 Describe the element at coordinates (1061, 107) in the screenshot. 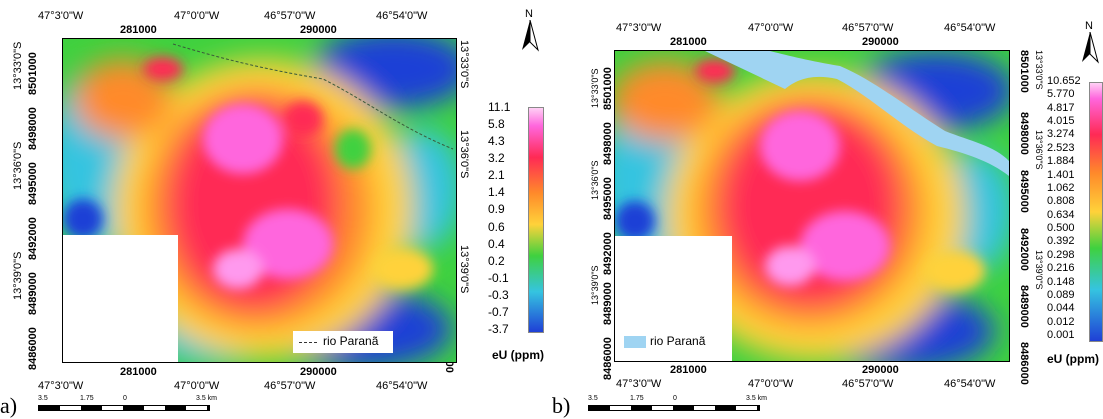

I see `legend-value: 4.817` at that location.